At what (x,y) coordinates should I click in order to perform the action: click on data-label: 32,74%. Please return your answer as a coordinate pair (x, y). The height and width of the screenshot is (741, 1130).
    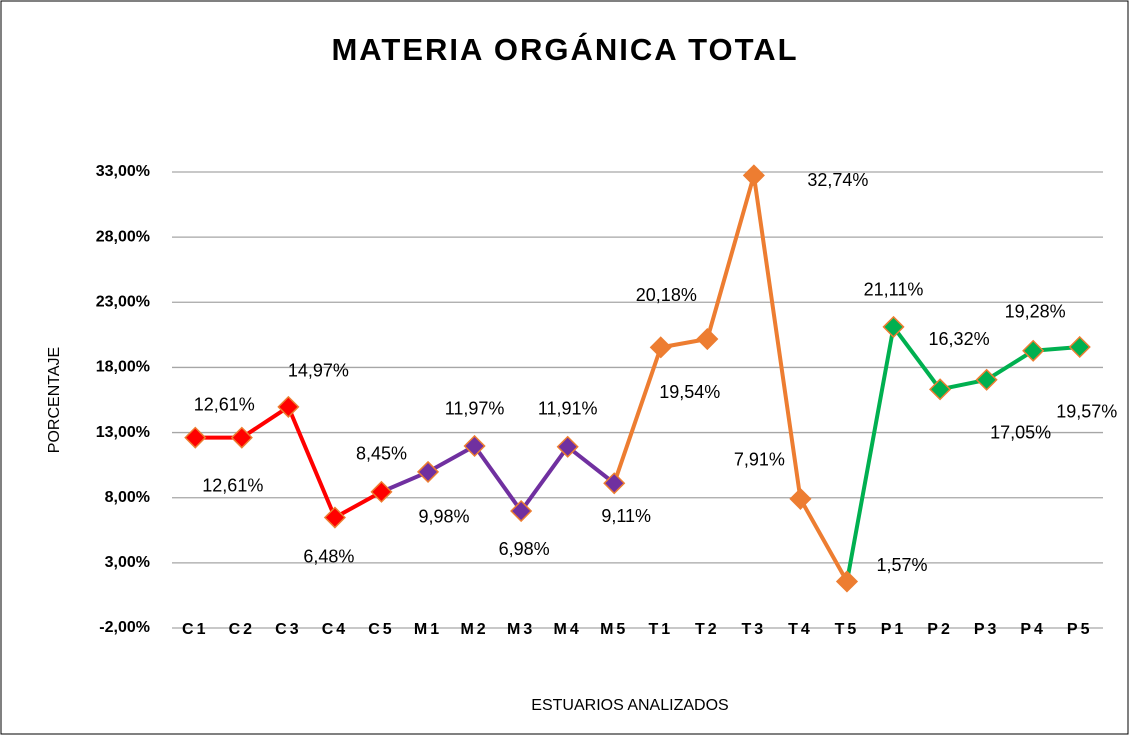
    Looking at the image, I should click on (837, 180).